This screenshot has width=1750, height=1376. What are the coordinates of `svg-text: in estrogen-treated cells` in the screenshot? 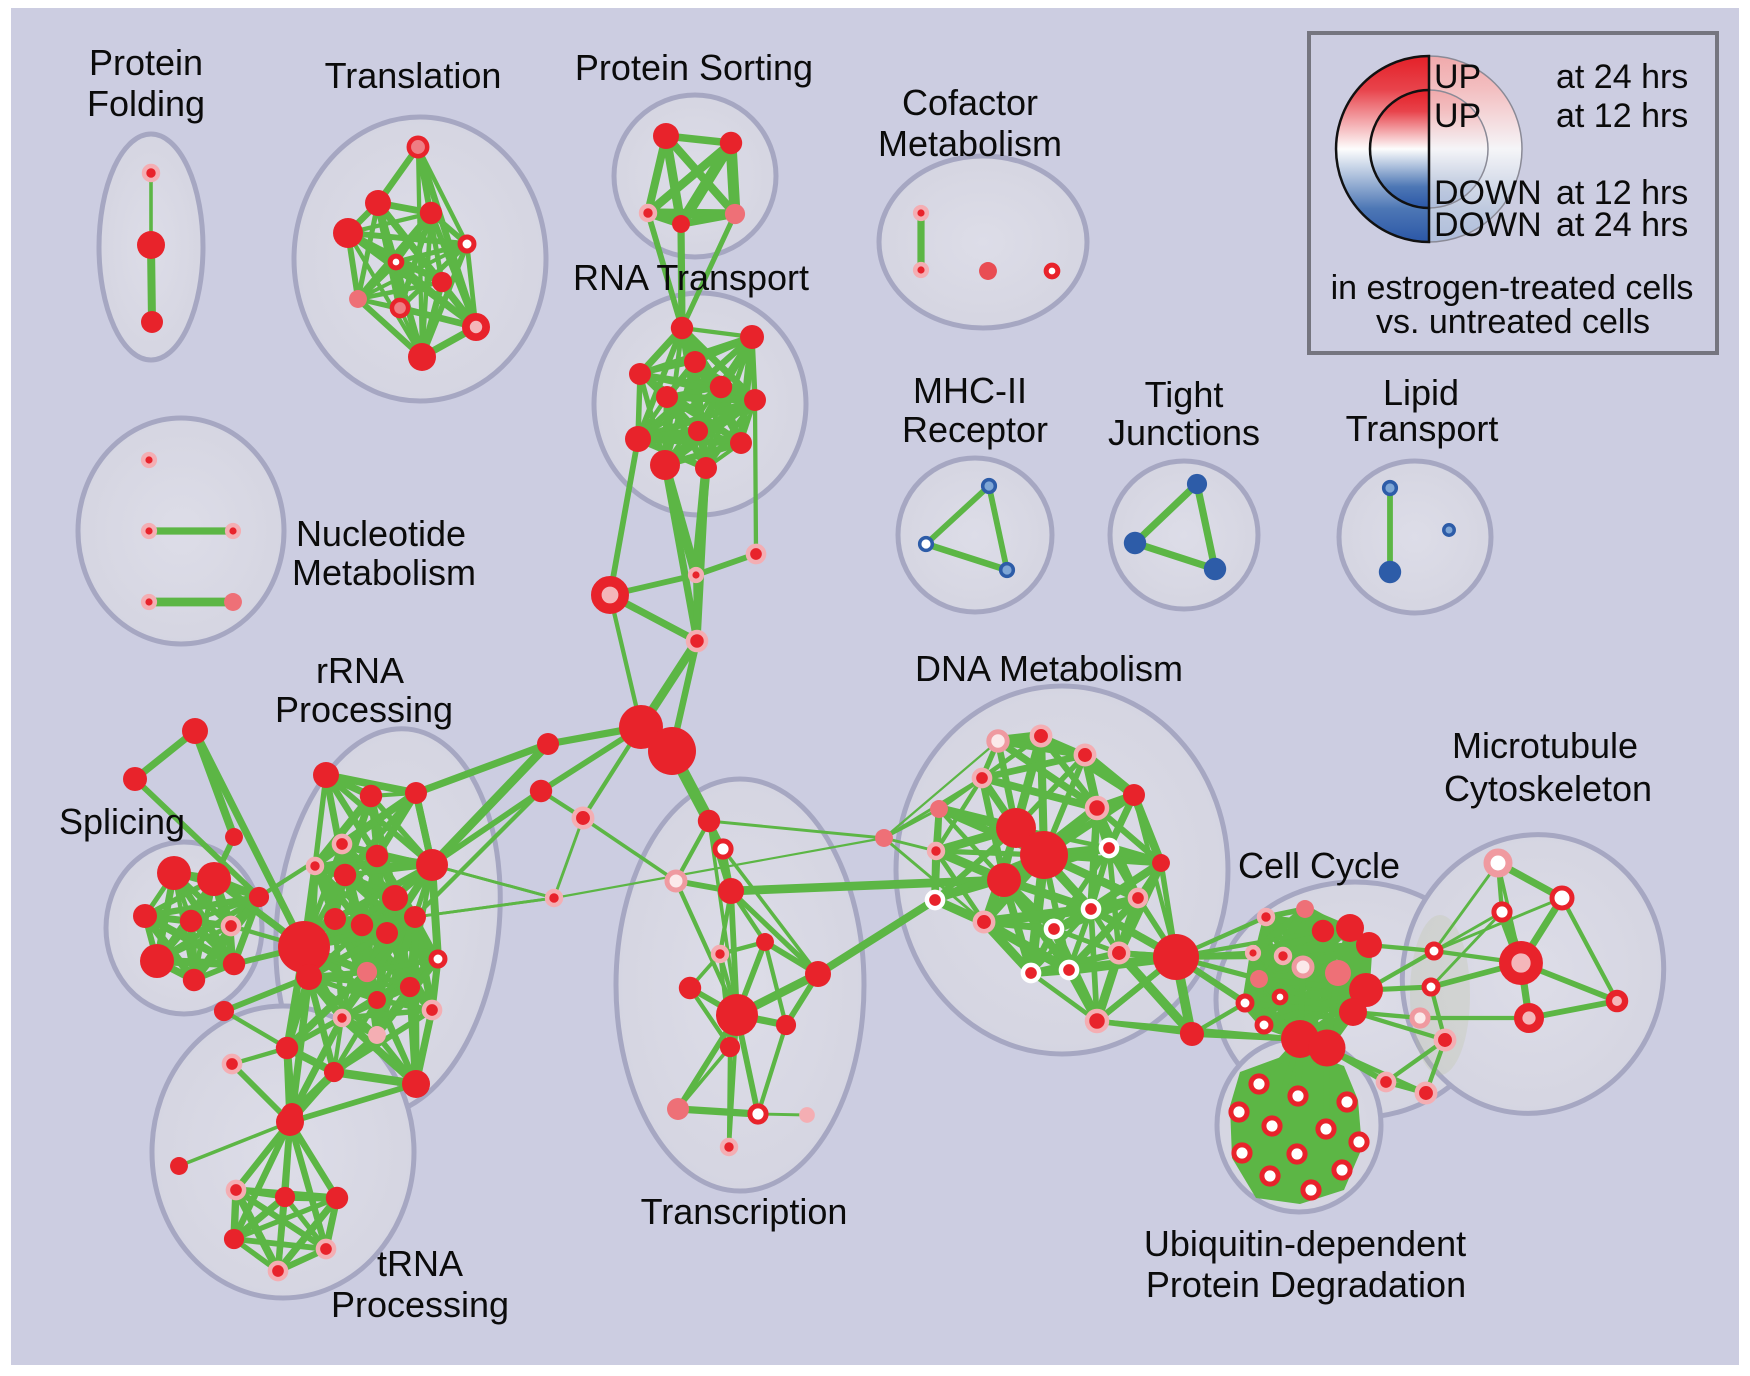 It's located at (1512, 288).